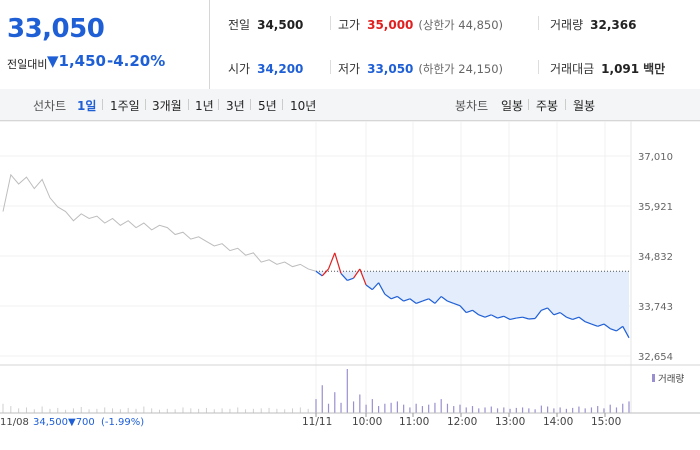 The width and height of the screenshot is (700, 450). I want to click on change-rate: -4.20%, so click(136, 61).